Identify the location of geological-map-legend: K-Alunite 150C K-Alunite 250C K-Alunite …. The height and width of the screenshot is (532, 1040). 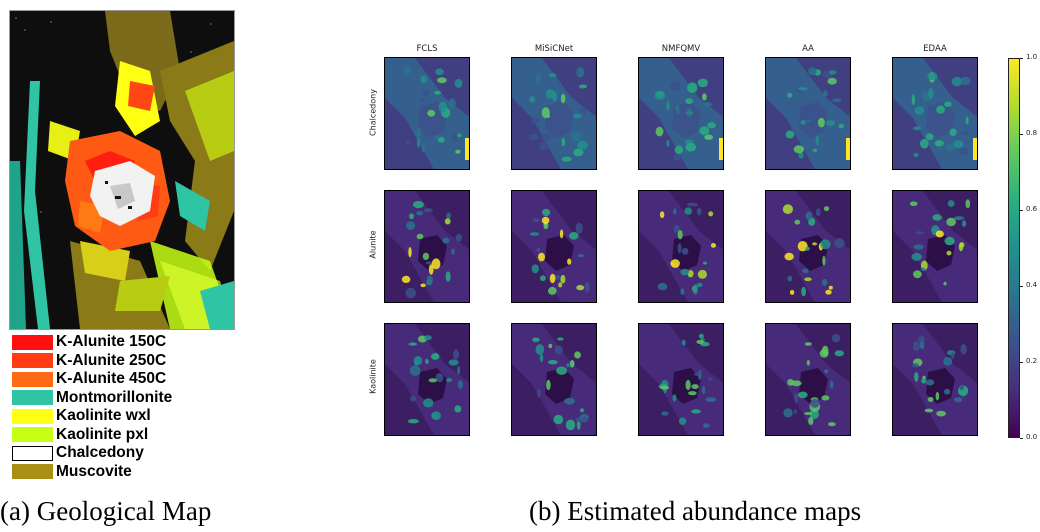
(127, 407).